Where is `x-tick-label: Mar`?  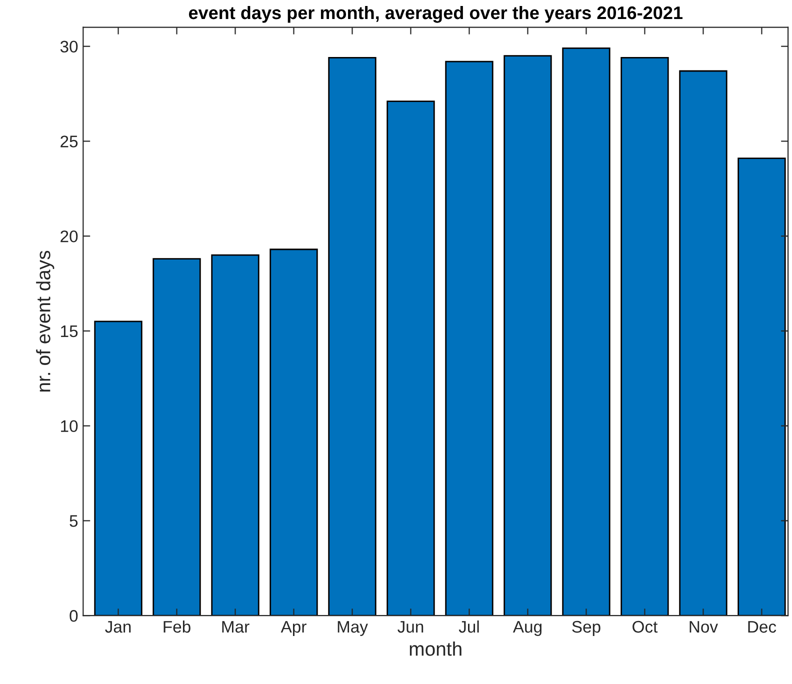
x-tick-label: Mar is located at coordinates (236, 627).